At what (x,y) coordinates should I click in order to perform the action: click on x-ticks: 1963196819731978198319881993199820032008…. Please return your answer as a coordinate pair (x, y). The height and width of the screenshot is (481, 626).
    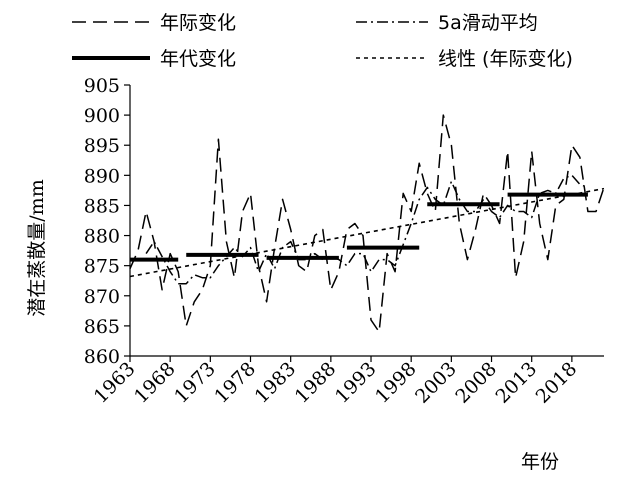
    Looking at the image, I should click on (336, 382).